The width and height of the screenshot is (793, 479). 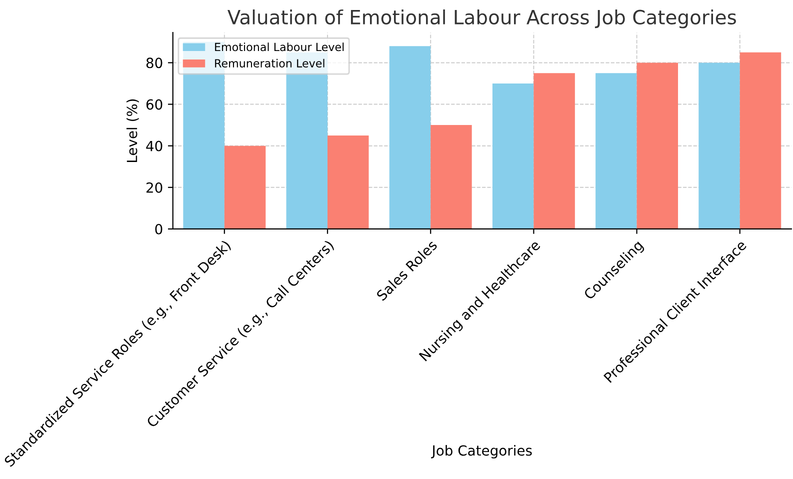 I want to click on chart-title: Valuation of Emotional Labour Across Job Categories, so click(x=482, y=18).